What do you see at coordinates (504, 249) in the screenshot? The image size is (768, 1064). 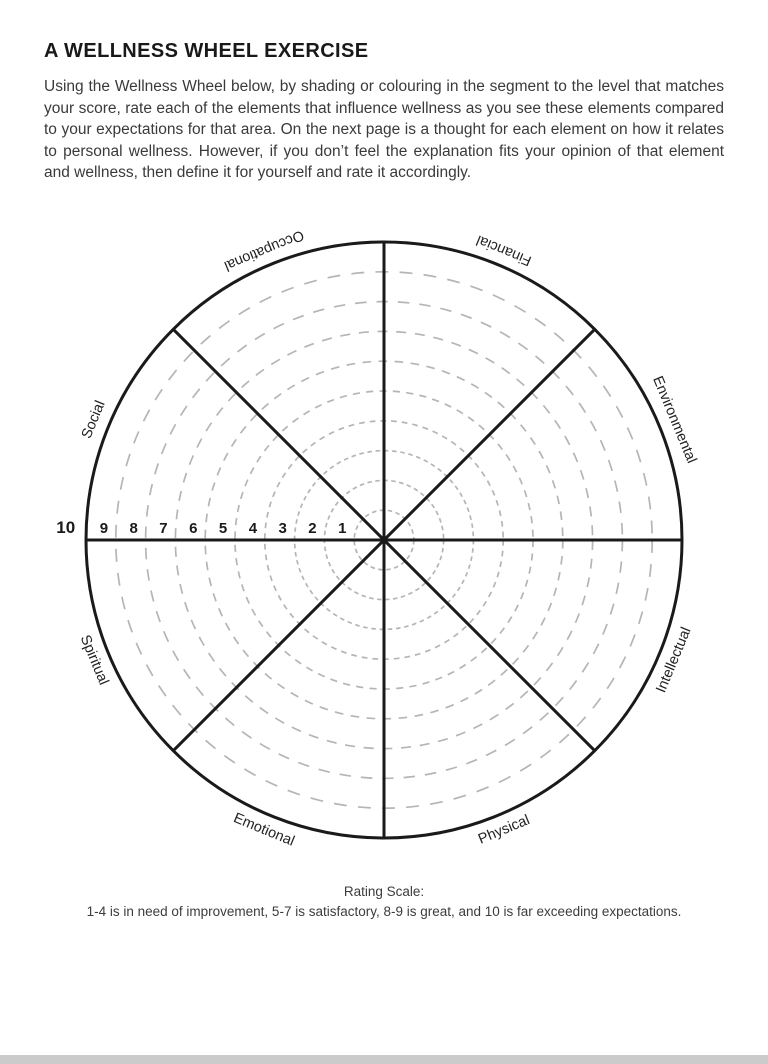 I see `segment-label-financial: Financial` at bounding box center [504, 249].